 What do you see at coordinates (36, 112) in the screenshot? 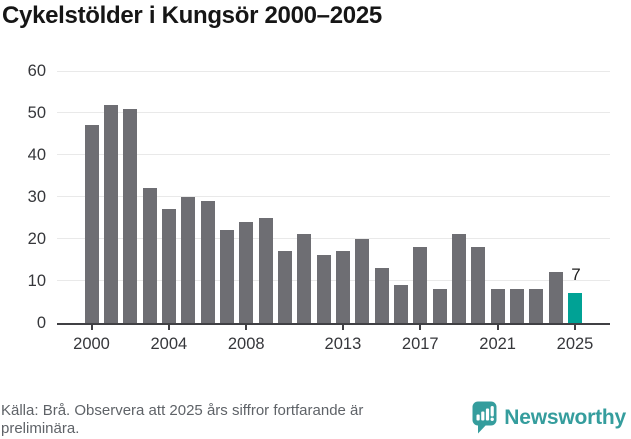
I see `y-axis-tick-label: 50` at bounding box center [36, 112].